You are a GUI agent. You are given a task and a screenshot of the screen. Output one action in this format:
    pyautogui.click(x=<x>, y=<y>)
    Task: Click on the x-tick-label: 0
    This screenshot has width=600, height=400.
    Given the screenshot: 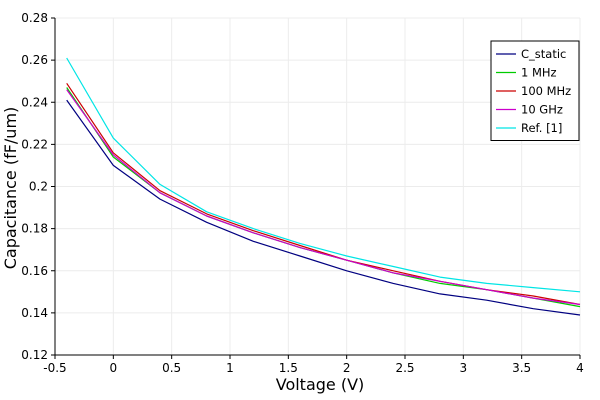 What is the action you would take?
    pyautogui.click(x=114, y=368)
    